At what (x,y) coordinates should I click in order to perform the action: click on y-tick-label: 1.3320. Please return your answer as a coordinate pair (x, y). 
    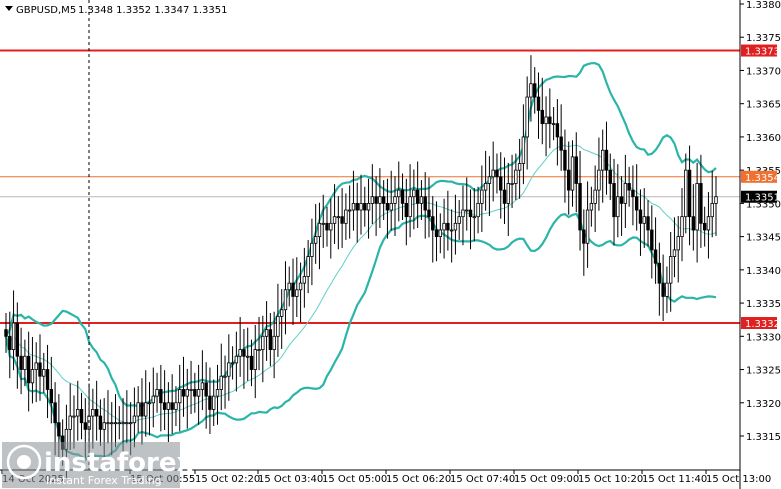
    Looking at the image, I should click on (763, 404).